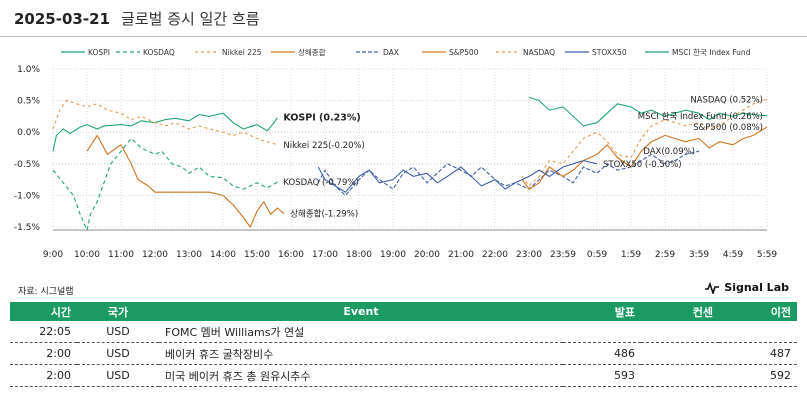 The width and height of the screenshot is (807, 406). What do you see at coordinates (324, 214) in the screenshot?
I see `series-end-label-상해종합: 상해종합(-1.29%)` at bounding box center [324, 214].